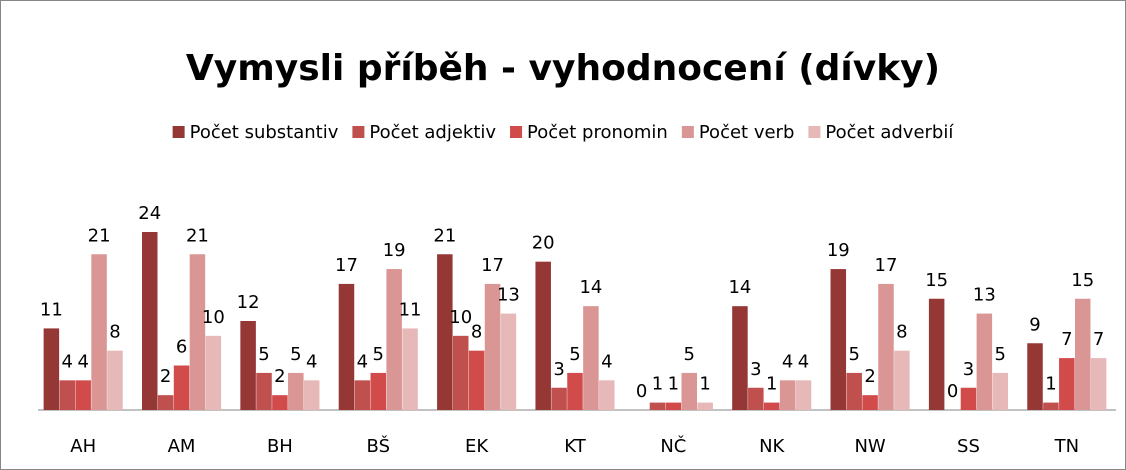  What do you see at coordinates (755, 369) in the screenshot?
I see `data-label: 3` at bounding box center [755, 369].